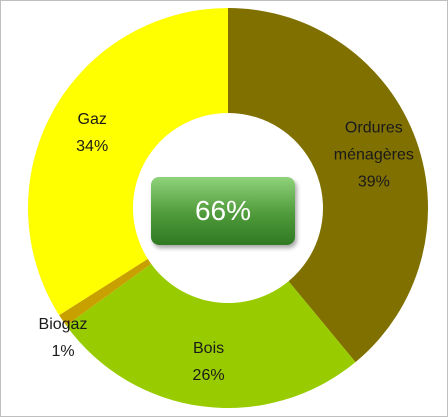  I want to click on center-label: 66%, so click(223, 211).